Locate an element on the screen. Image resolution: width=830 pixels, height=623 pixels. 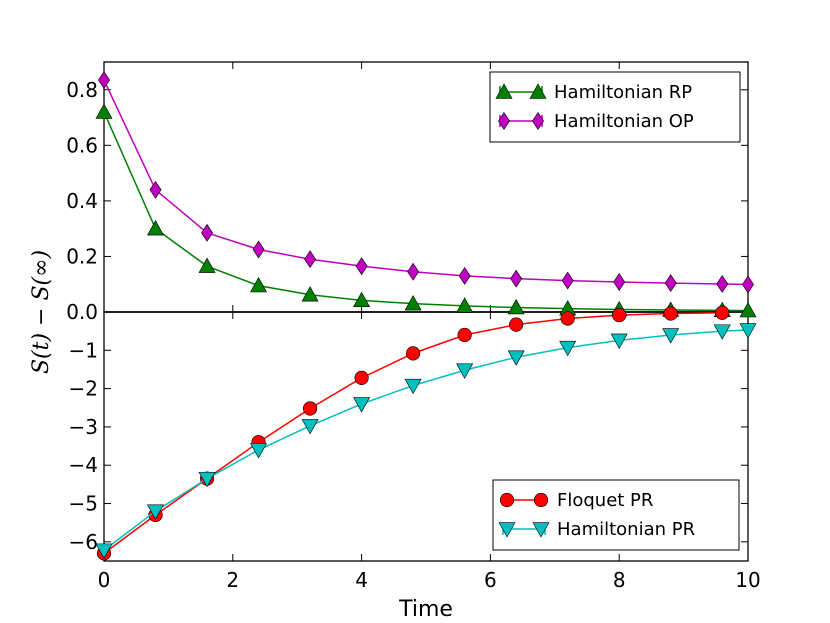
bottom-legend: Floquet PR Hamiltonian PR is located at coordinates (616, 515).